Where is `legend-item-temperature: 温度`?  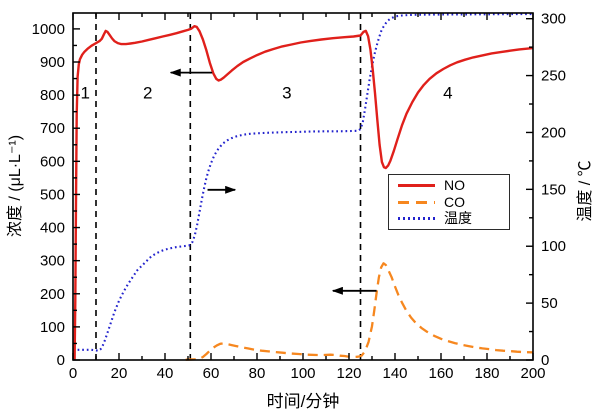 legend-item-temperature: 温度 is located at coordinates (453, 217).